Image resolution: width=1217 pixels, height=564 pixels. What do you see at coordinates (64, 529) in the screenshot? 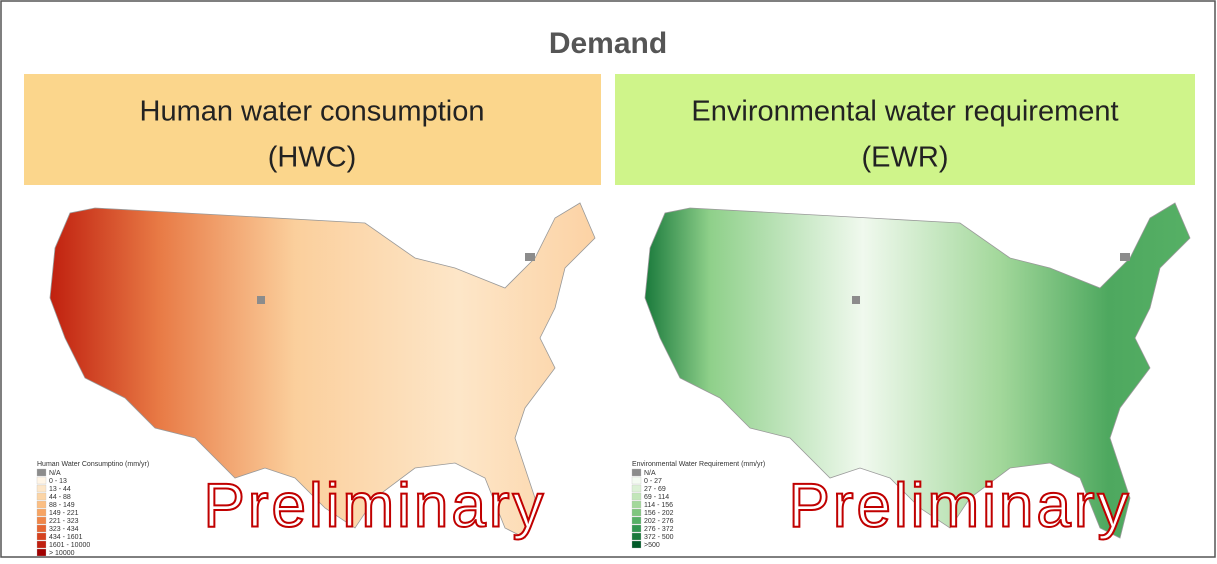
I see `legend-label: 323 - 434` at bounding box center [64, 529].